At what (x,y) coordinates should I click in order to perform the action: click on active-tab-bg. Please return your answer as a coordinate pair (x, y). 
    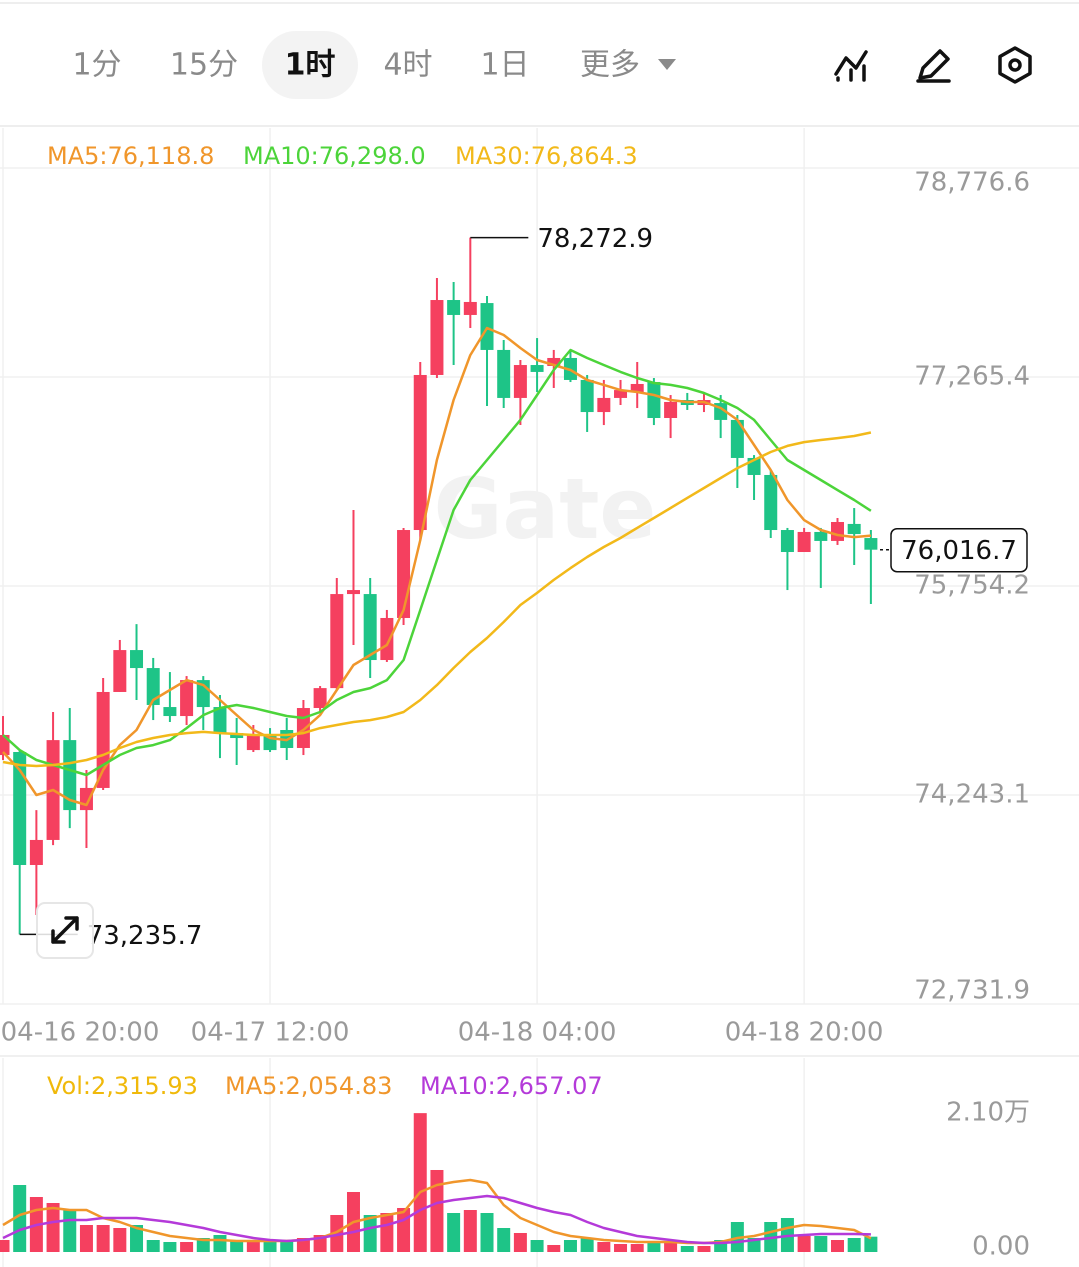
    Looking at the image, I should click on (310, 65).